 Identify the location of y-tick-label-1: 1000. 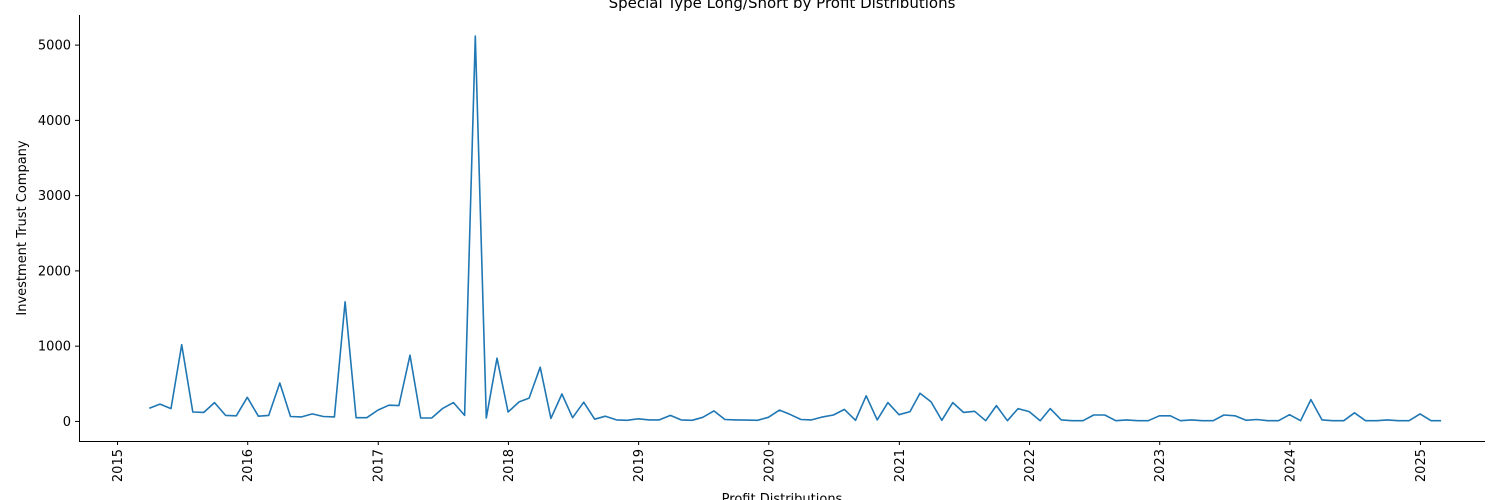
(54, 347).